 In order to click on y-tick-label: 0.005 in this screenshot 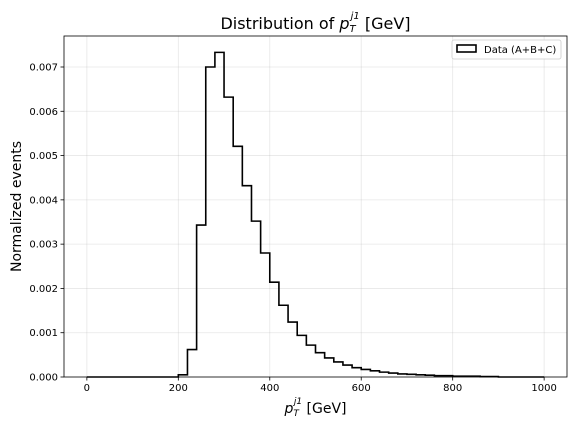, I will do `click(43, 156)`.